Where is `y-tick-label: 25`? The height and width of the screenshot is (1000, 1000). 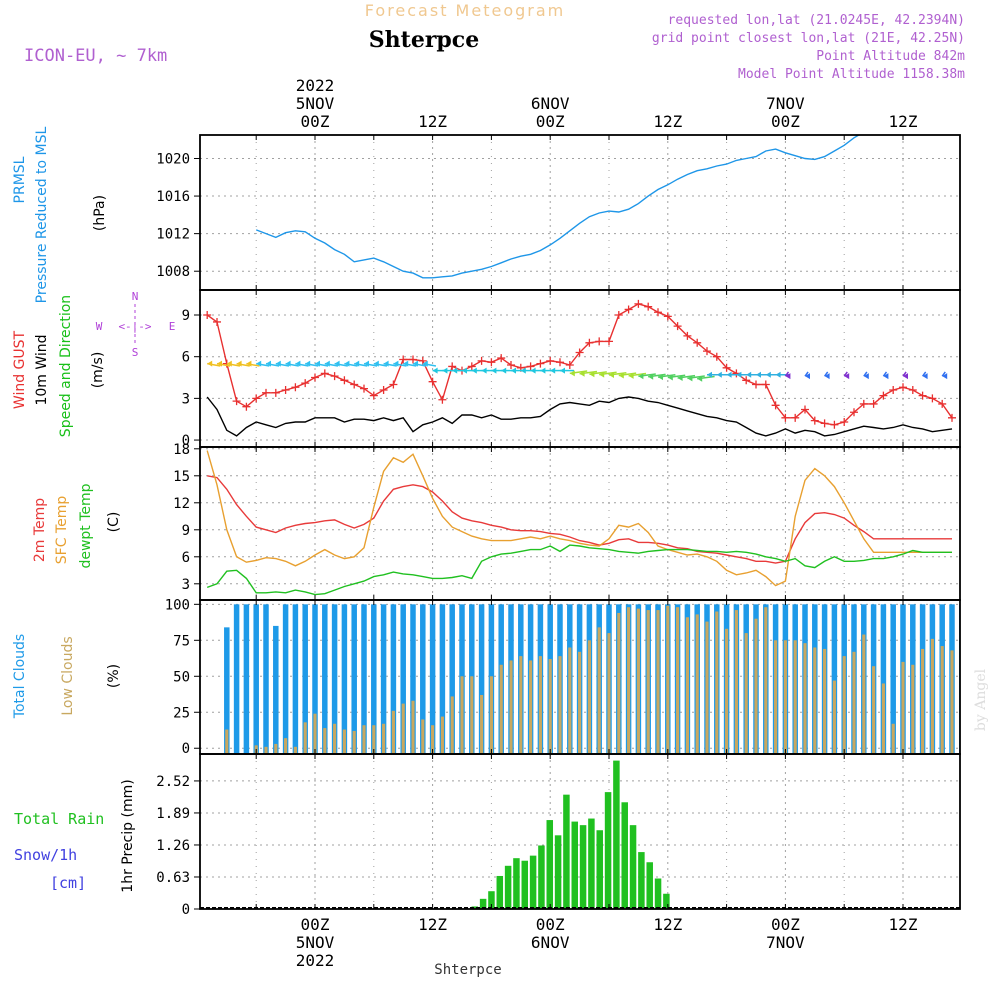
y-tick-label: 25 is located at coordinates (181, 713).